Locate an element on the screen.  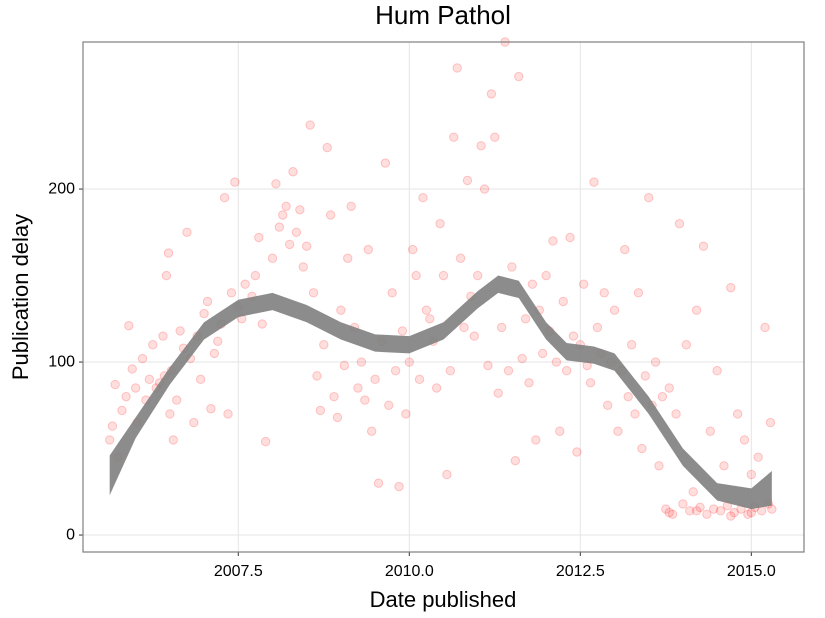
x-tick-label: 2015.0 is located at coordinates (751, 571).